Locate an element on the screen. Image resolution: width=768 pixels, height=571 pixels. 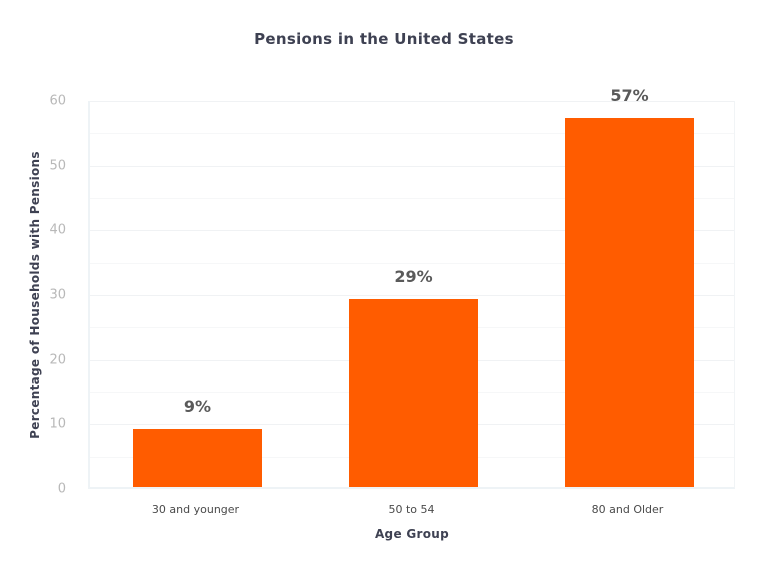
x-axis-label: Age Group is located at coordinates (412, 534).